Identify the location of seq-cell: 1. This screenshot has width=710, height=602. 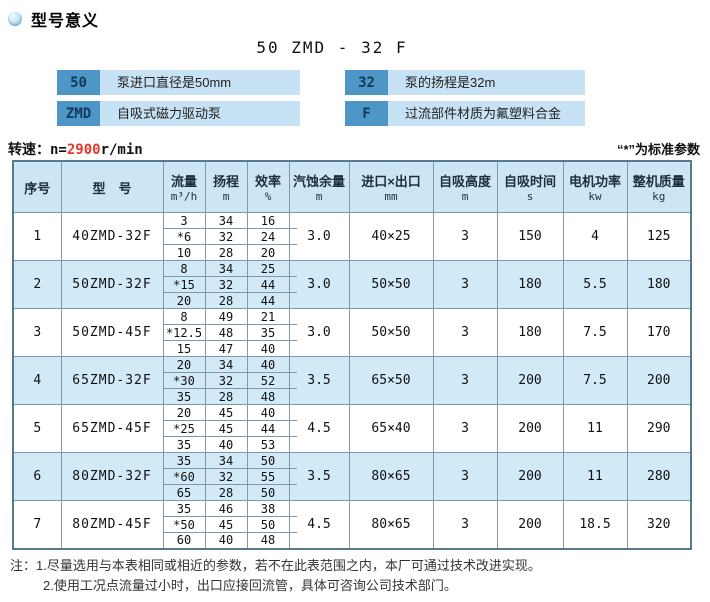
(37, 236).